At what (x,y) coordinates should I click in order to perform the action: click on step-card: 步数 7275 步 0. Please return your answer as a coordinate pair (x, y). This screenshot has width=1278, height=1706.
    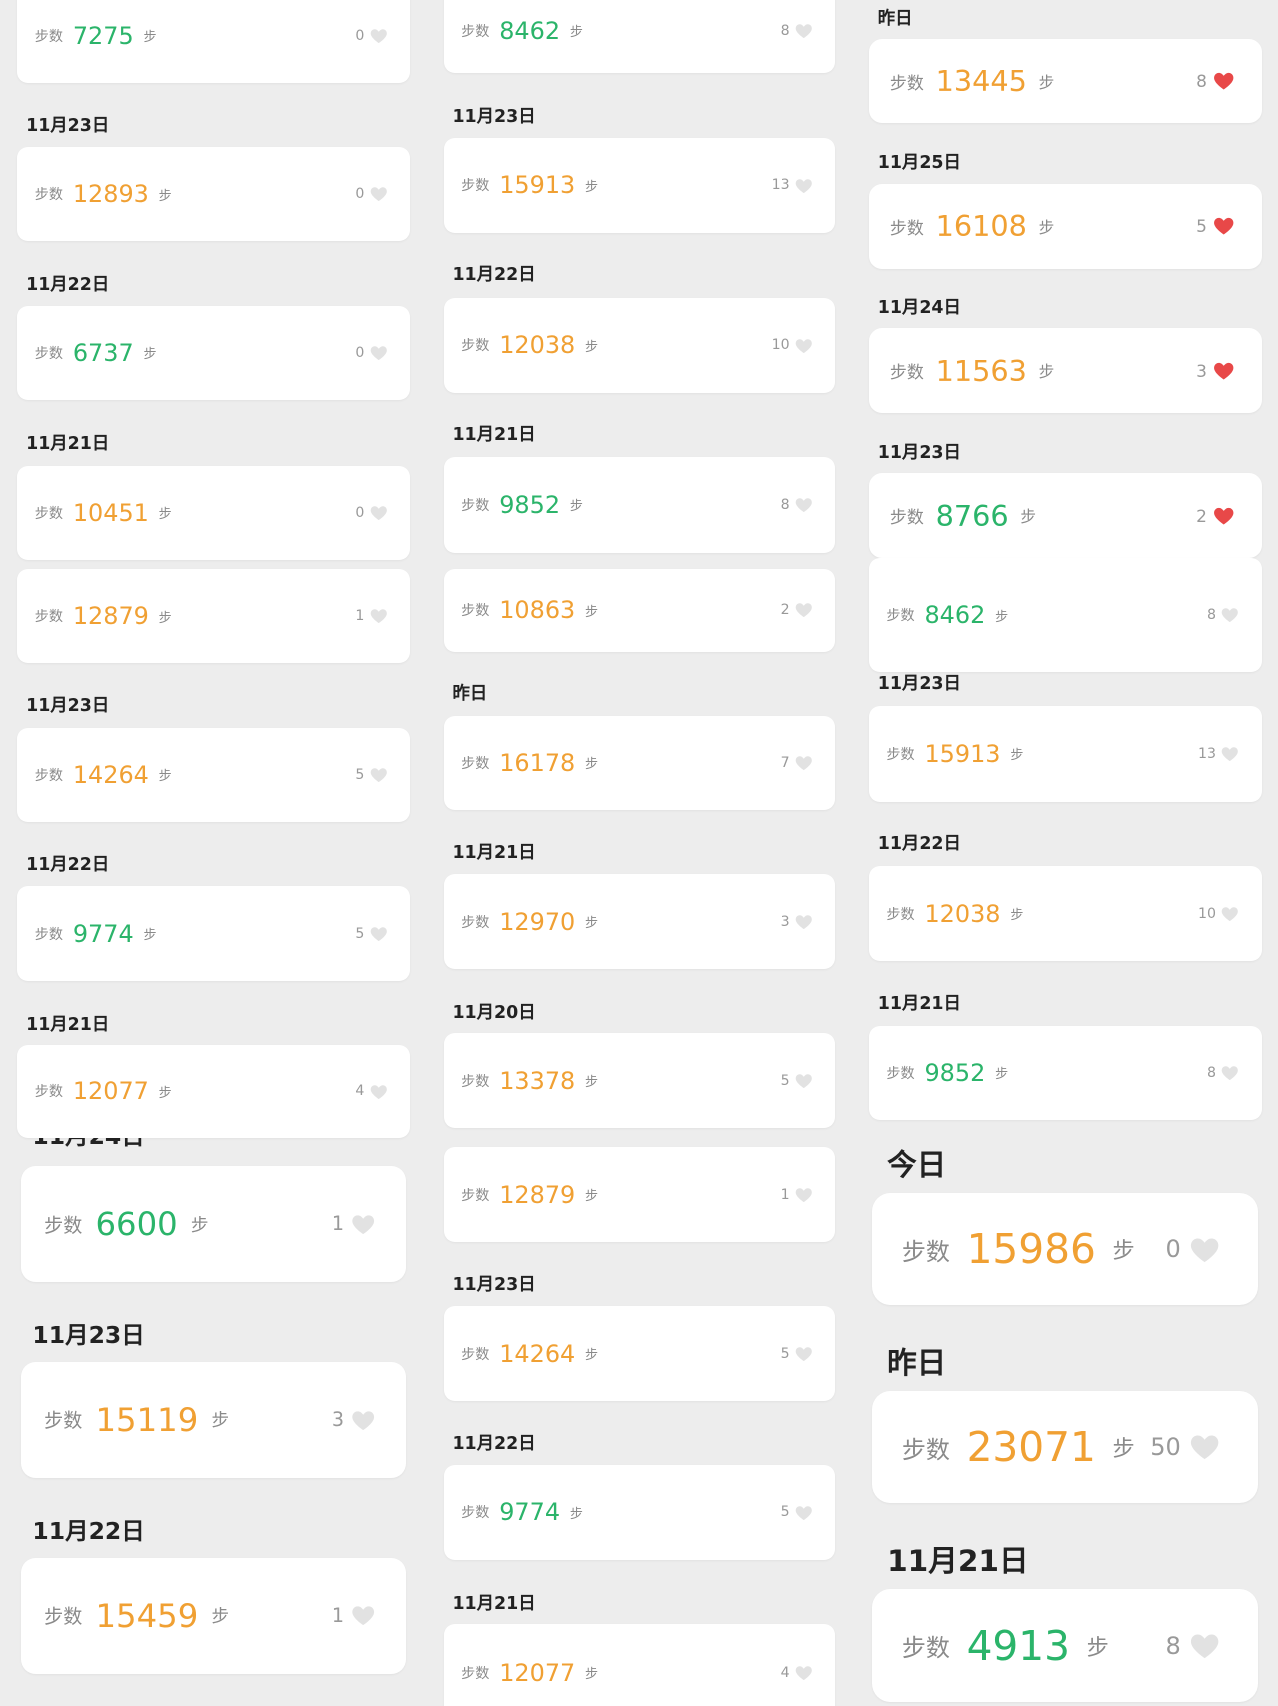
    Looking at the image, I should click on (214, 41).